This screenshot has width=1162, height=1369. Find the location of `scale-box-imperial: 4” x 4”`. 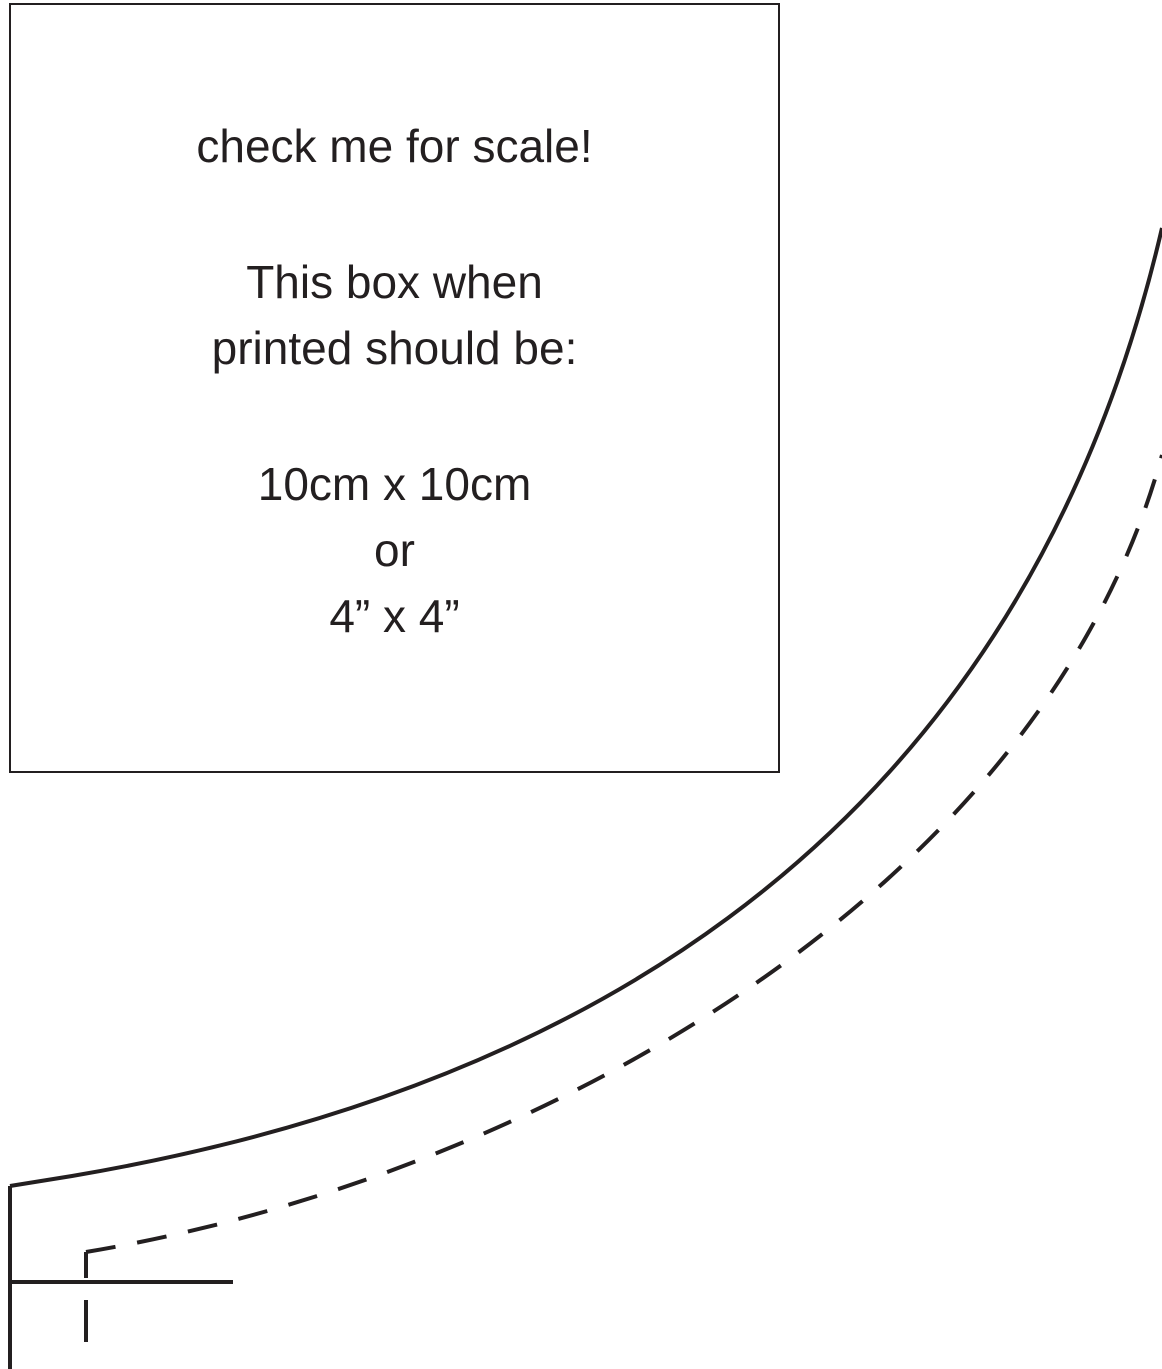

scale-box-imperial: 4” x 4” is located at coordinates (394, 616).